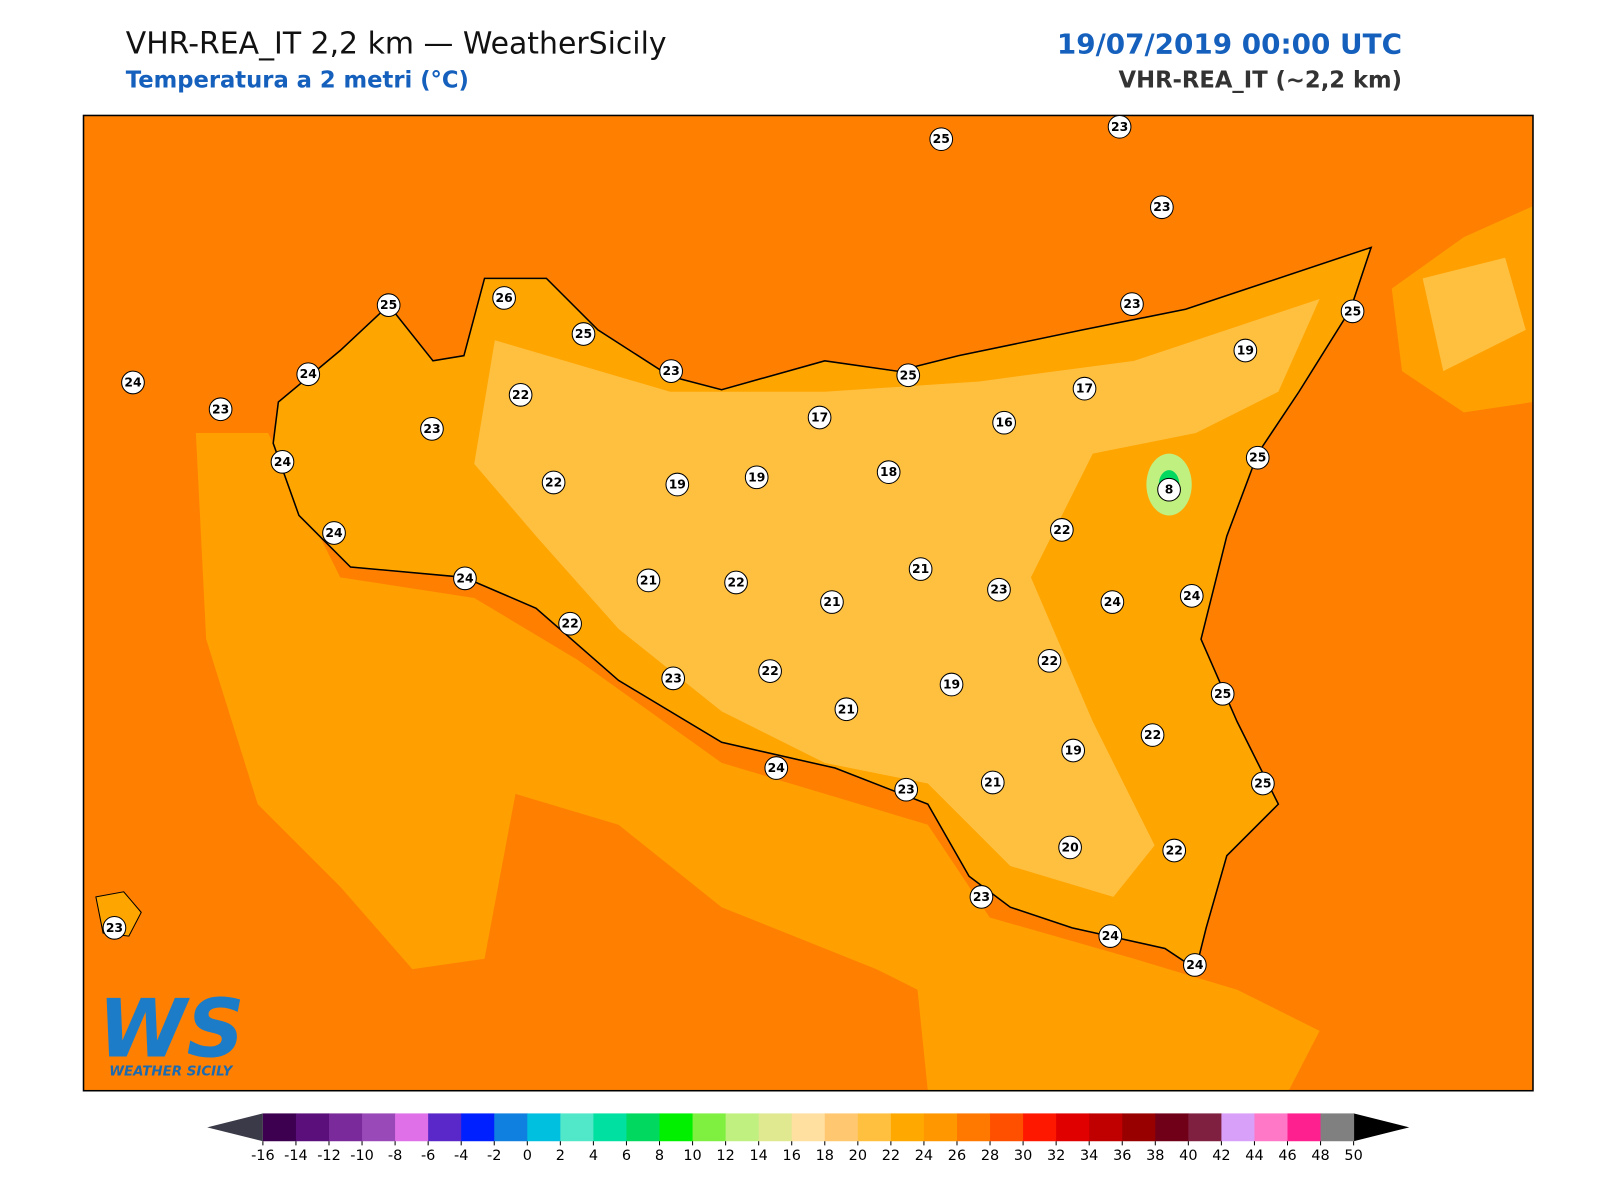  Describe the element at coordinates (297, 81) in the screenshot. I see `subtitle: Temperatura a 2 metri (°C)` at that location.